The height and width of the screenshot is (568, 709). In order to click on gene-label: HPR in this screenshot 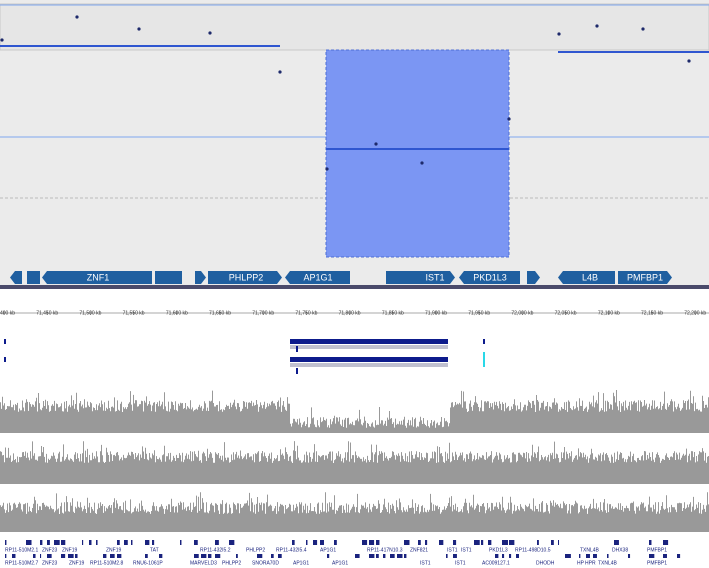, I will do `click(590, 563)`.